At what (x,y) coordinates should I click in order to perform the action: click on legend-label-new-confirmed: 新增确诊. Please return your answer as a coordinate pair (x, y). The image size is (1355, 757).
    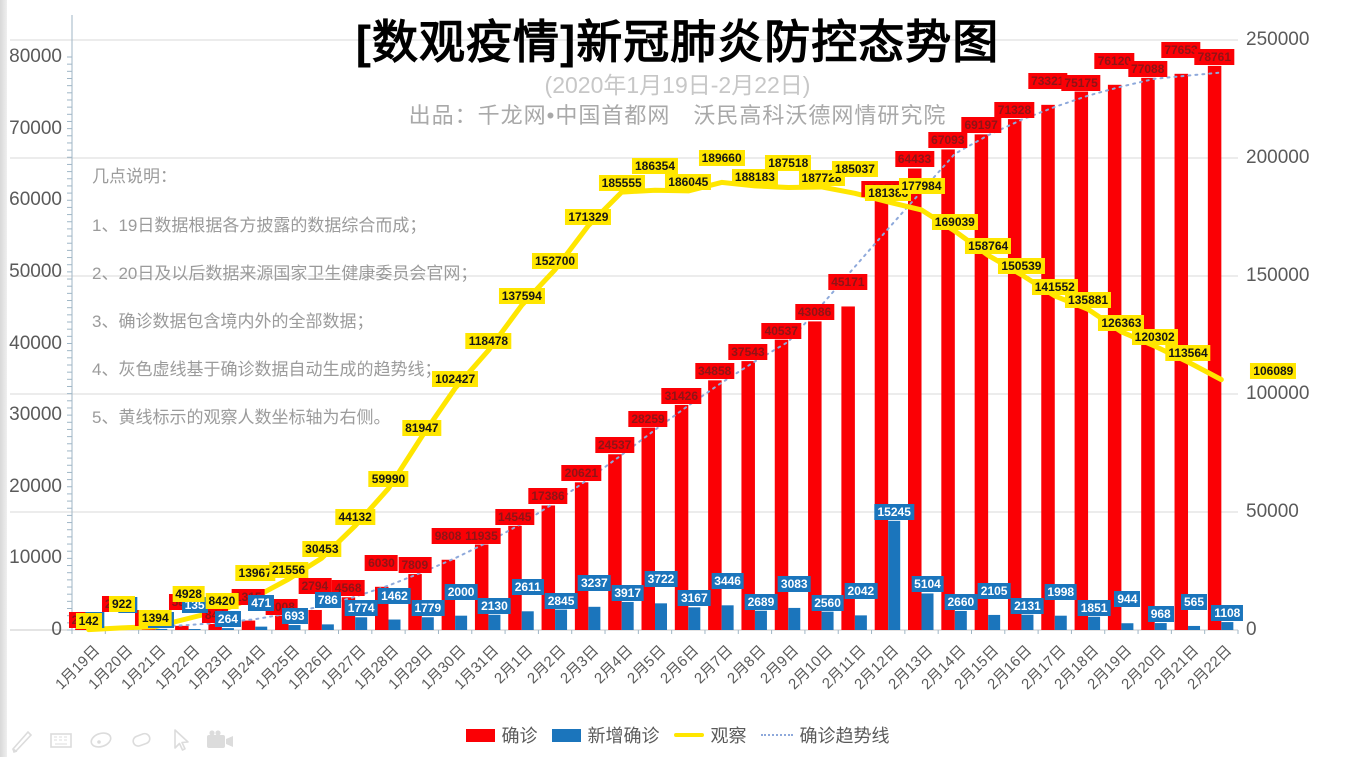
    Looking at the image, I should click on (623, 736).